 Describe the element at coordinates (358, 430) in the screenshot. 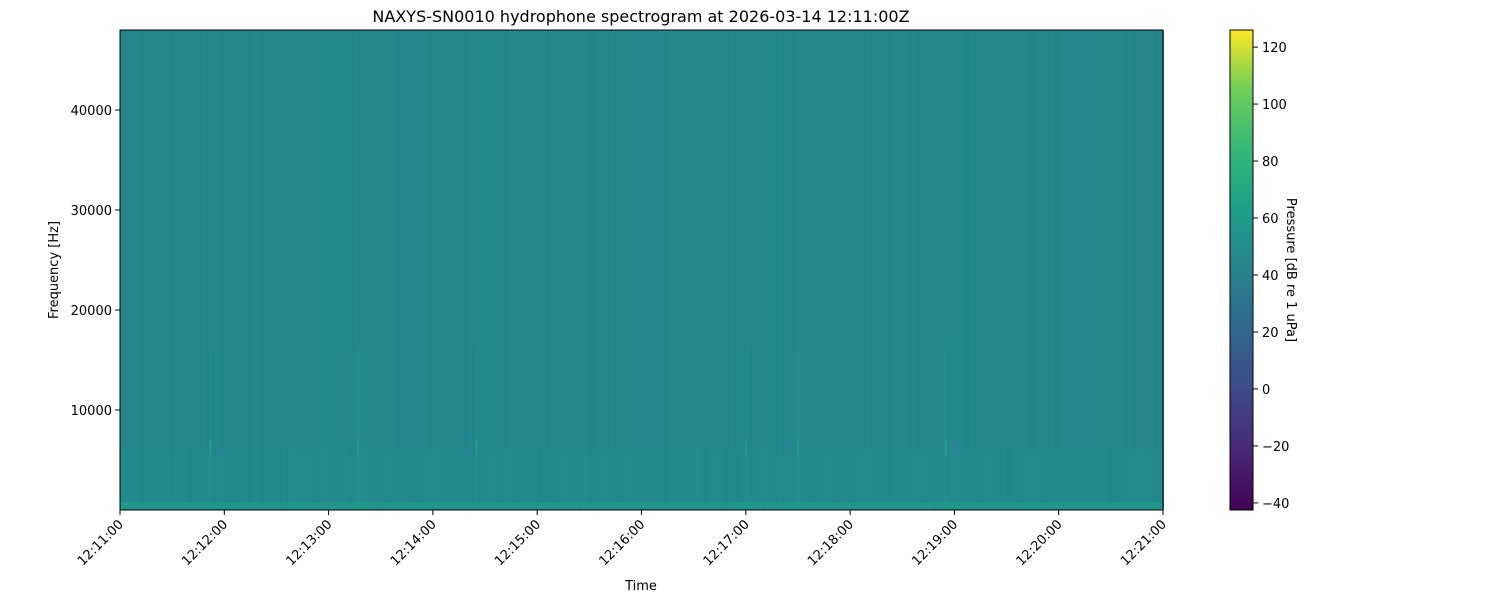

I see `transient-event` at that location.